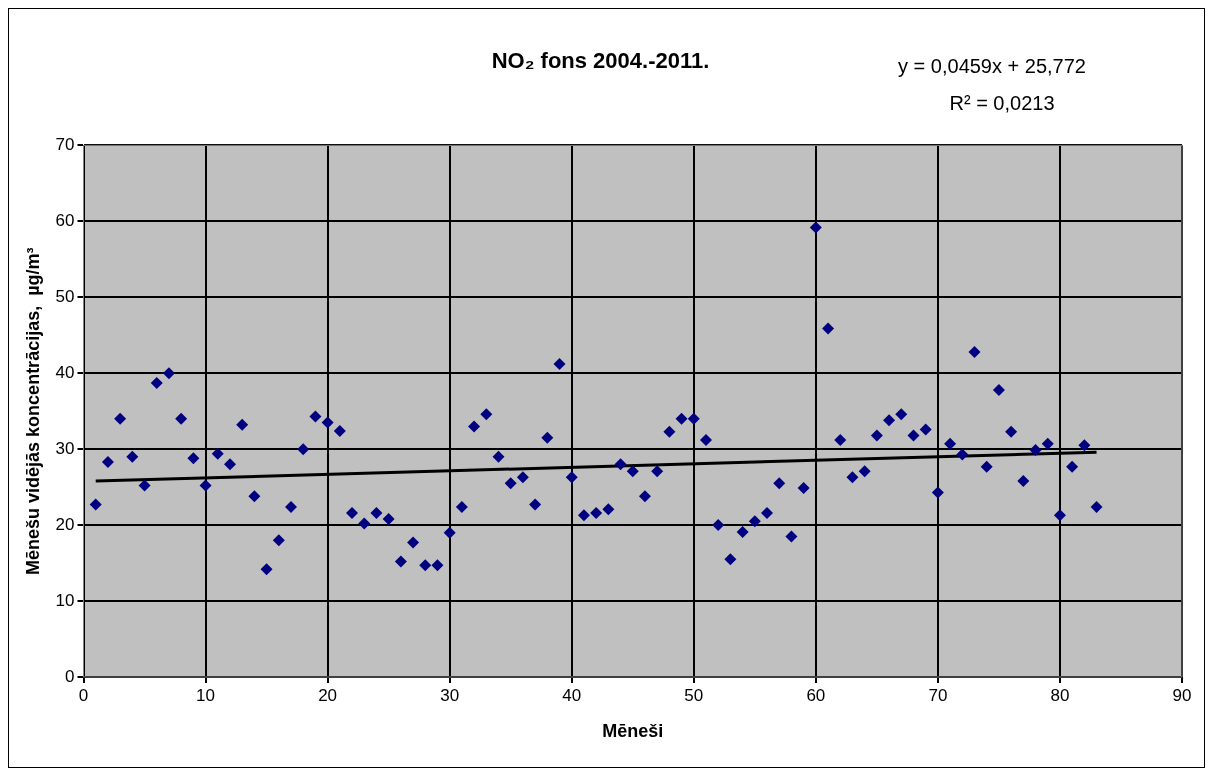 The image size is (1213, 778). Describe the element at coordinates (65, 600) in the screenshot. I see `y-tick-label: 10` at that location.